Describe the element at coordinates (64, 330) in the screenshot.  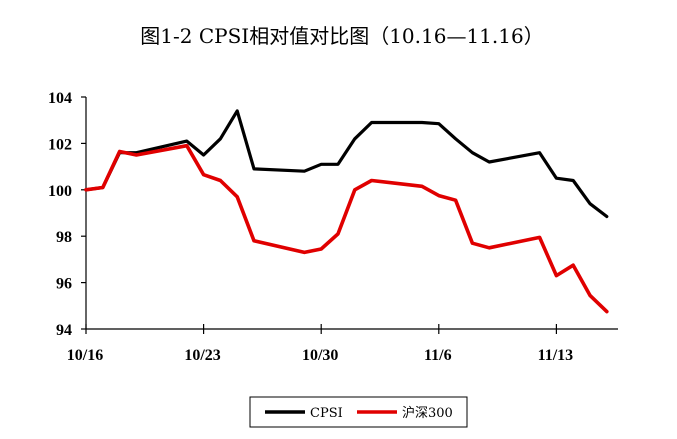
I see `y-tick-label: 94` at that location.